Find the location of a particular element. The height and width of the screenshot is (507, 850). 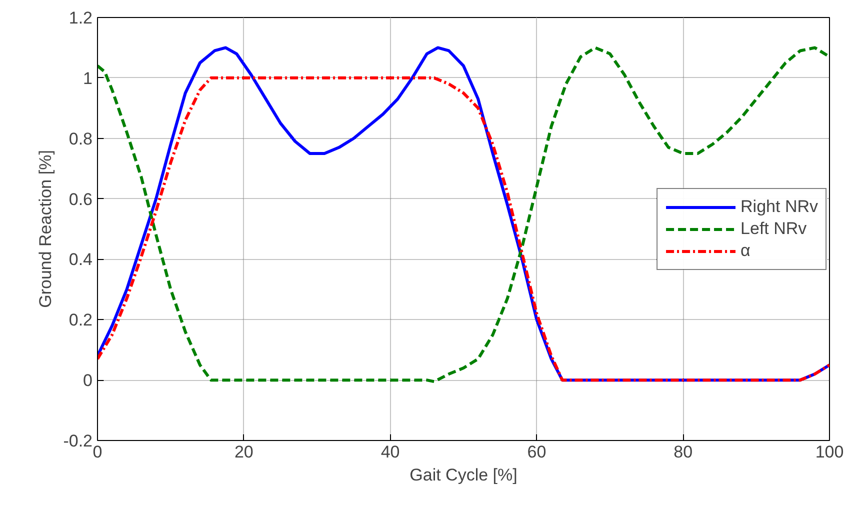

legend-label: Right NRv is located at coordinates (779, 206).